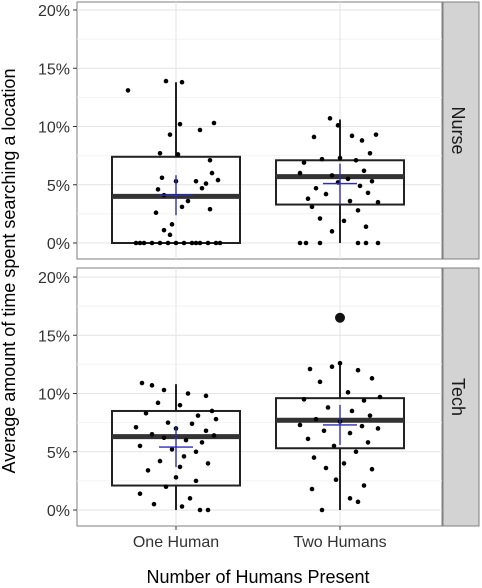  What do you see at coordinates (54, 128) in the screenshot?
I see `y-tick-label: 10%` at bounding box center [54, 128].